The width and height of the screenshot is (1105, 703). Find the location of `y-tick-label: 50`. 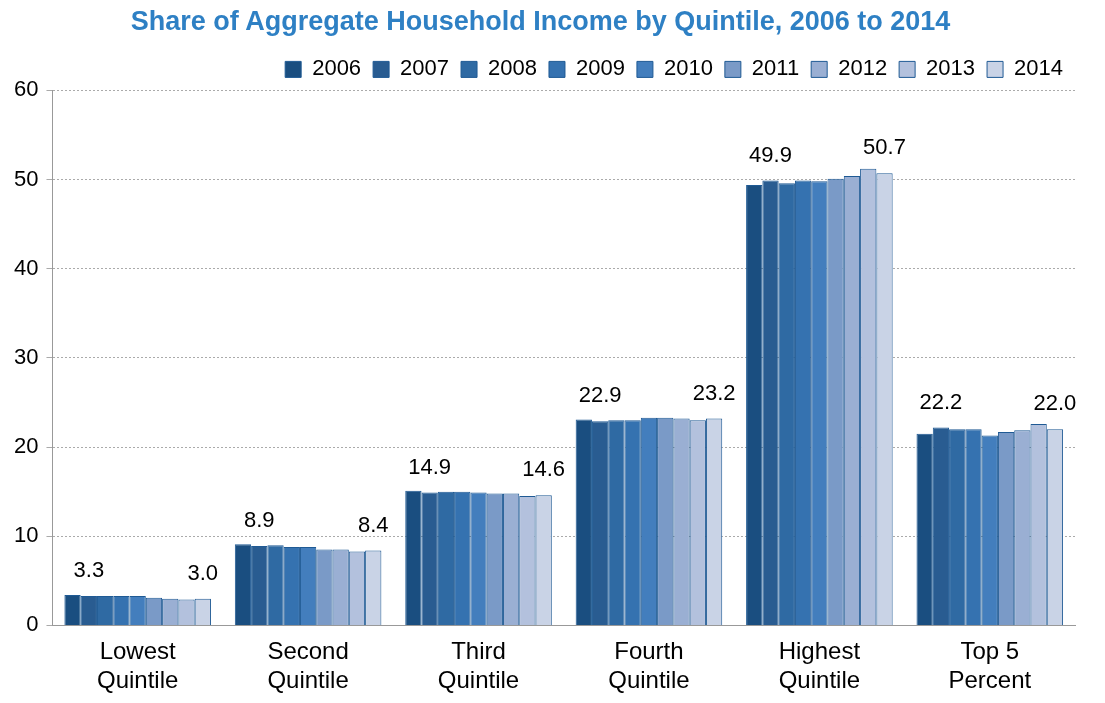

y-tick-label: 50 is located at coordinates (26, 178).